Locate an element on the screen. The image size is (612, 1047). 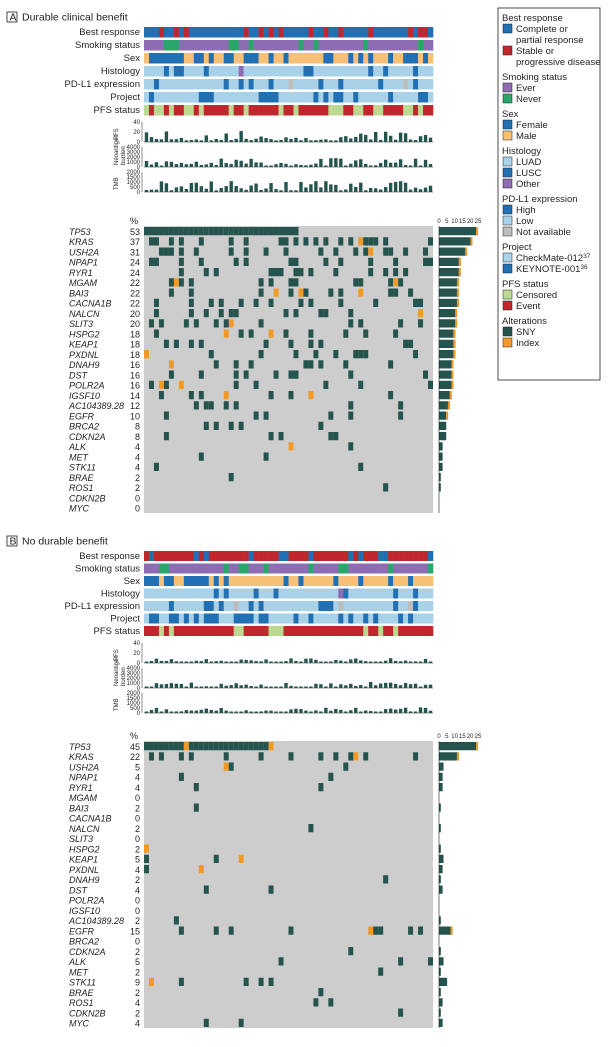
gene-pct: 2 is located at coordinates (137, 880).